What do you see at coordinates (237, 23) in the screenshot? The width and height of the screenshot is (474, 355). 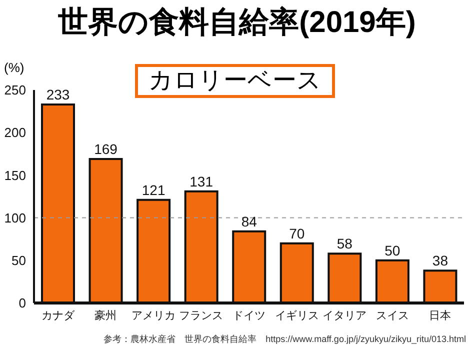 I see `chart-title: 世界の食料自給率(2019年)` at bounding box center [237, 23].